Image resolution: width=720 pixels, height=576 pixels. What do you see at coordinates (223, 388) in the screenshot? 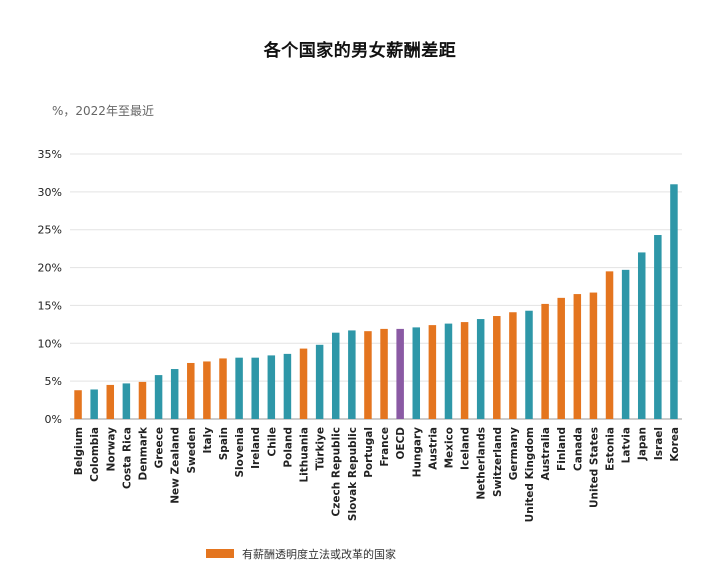
I see `bar-spain` at bounding box center [223, 388].